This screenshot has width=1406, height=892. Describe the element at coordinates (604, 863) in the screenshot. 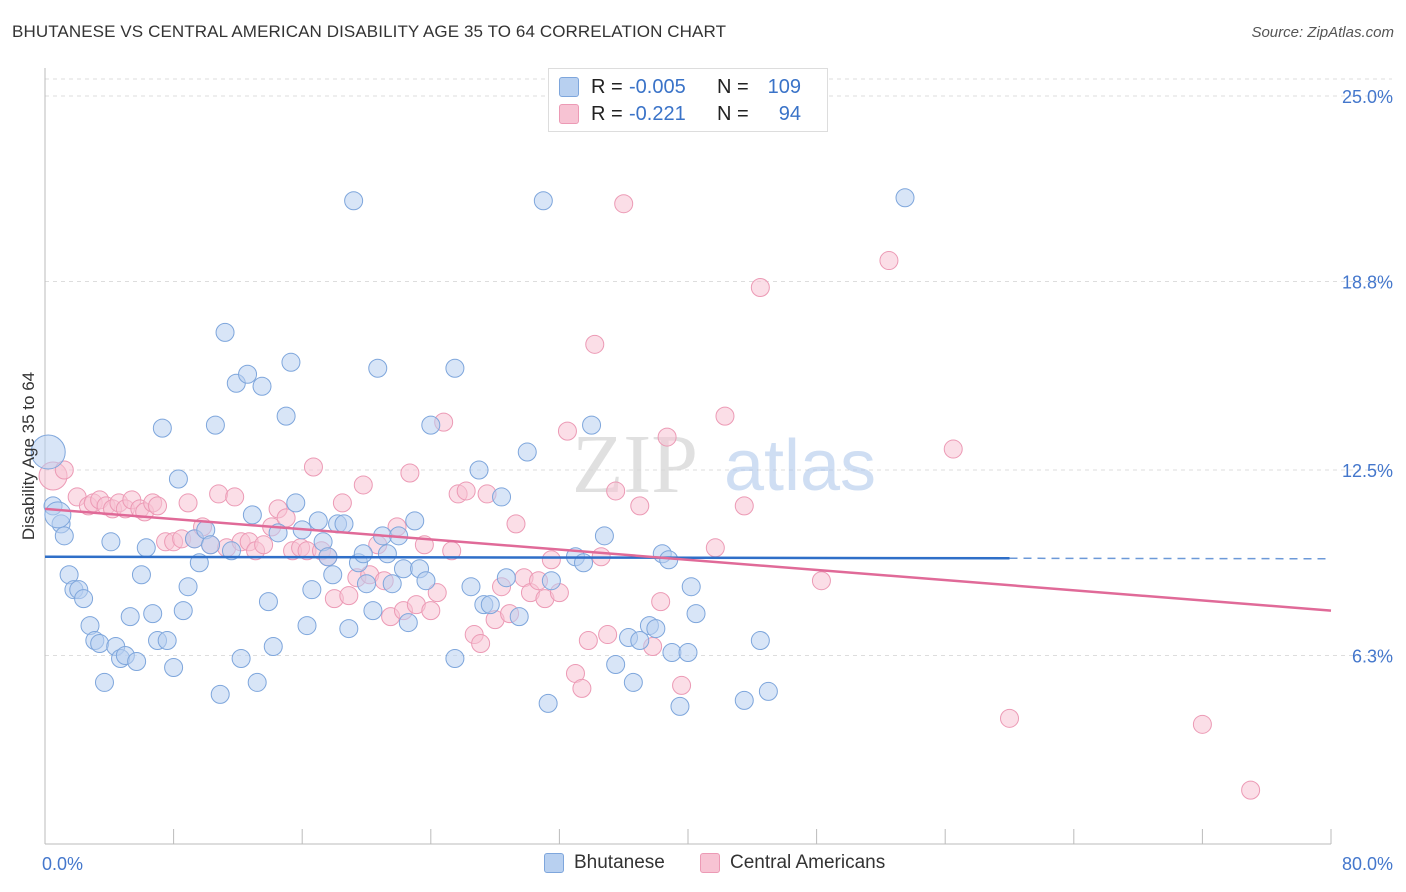

I see `legend-item-bhutanese: Bhutanese` at that location.